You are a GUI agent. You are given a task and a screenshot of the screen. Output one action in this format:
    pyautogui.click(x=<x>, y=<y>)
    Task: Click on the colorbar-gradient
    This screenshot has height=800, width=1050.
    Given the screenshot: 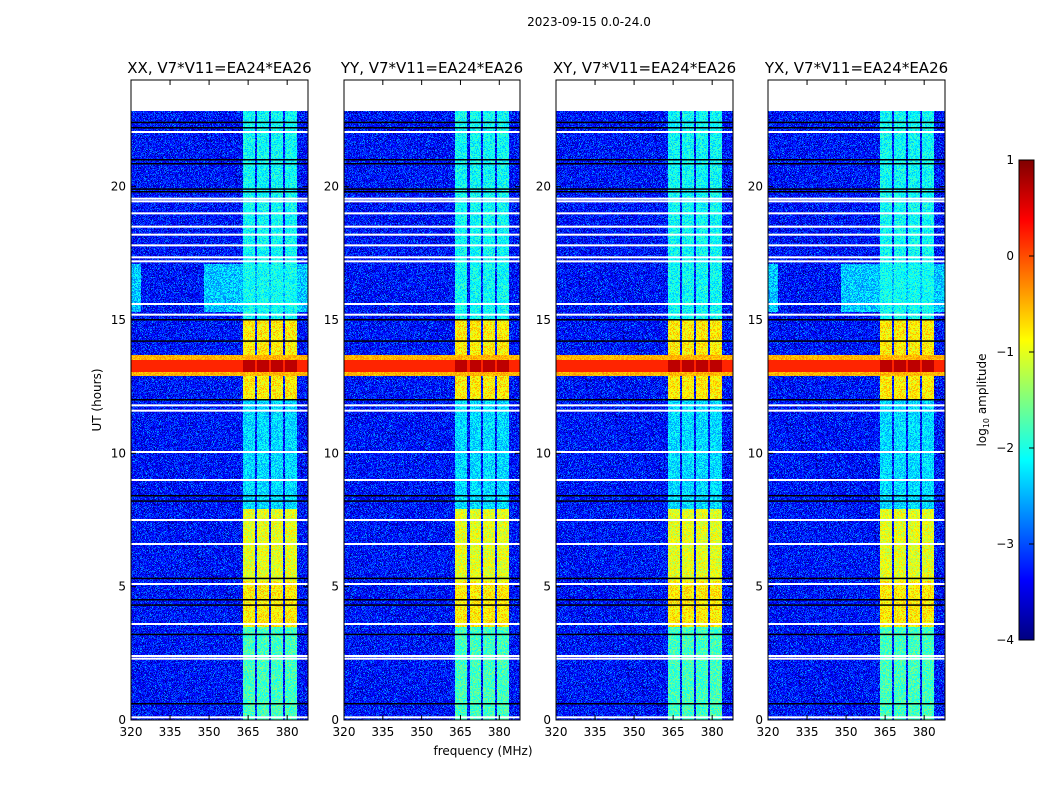 What is the action you would take?
    pyautogui.click(x=1026, y=400)
    